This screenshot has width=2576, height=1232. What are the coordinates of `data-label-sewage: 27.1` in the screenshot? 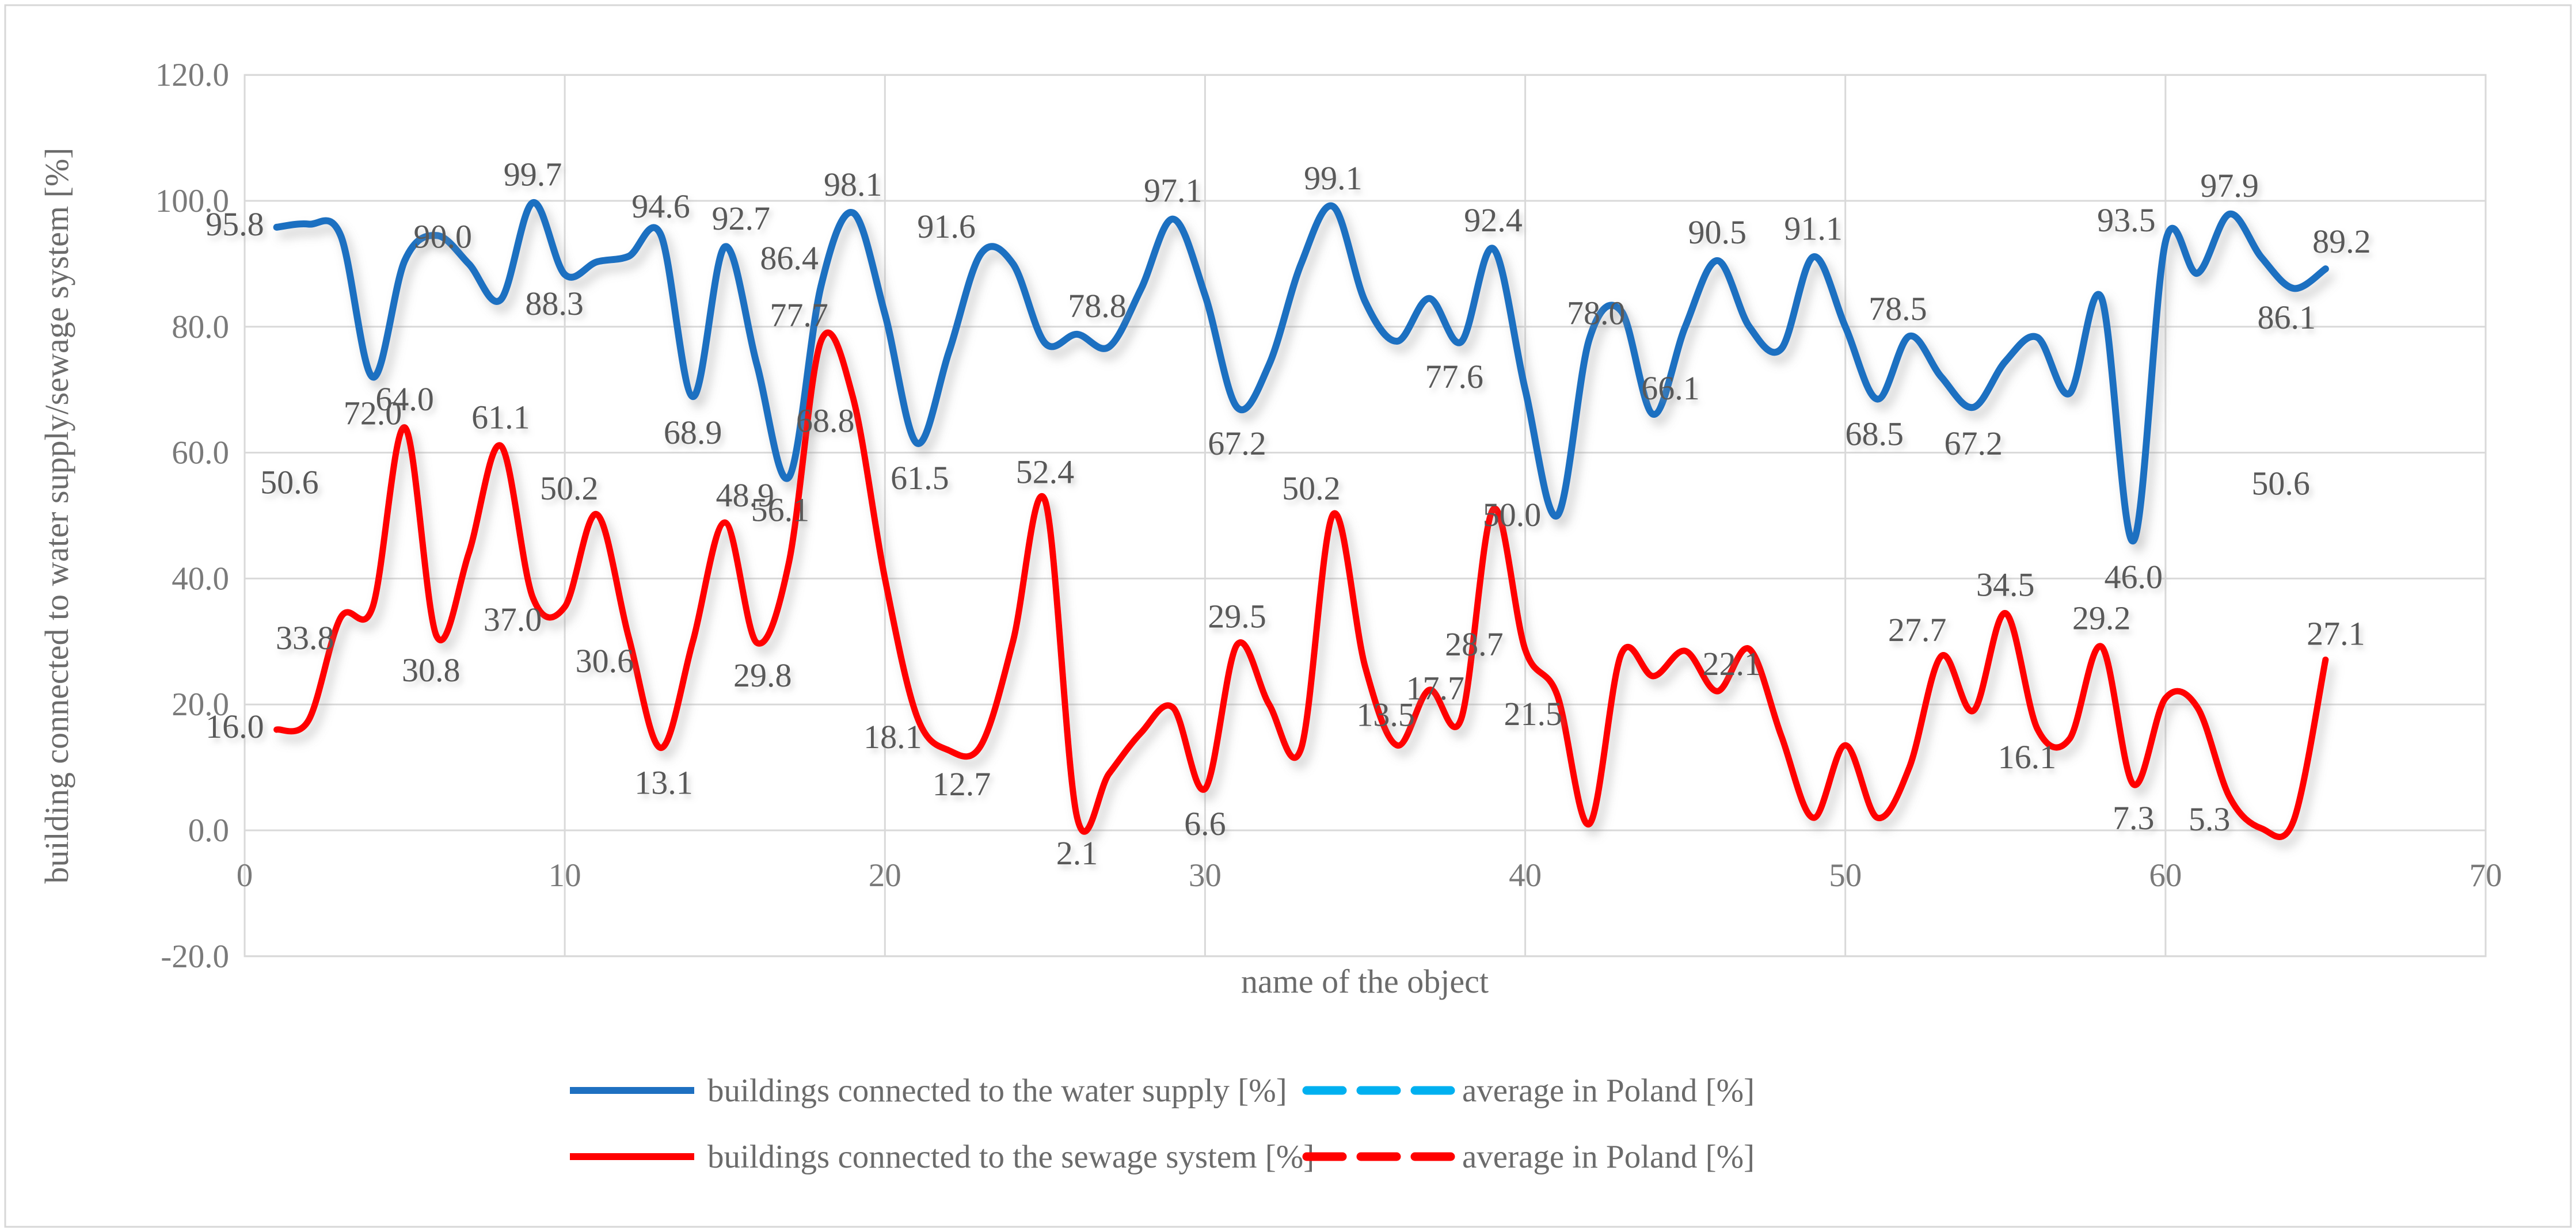 It's located at (2336, 634).